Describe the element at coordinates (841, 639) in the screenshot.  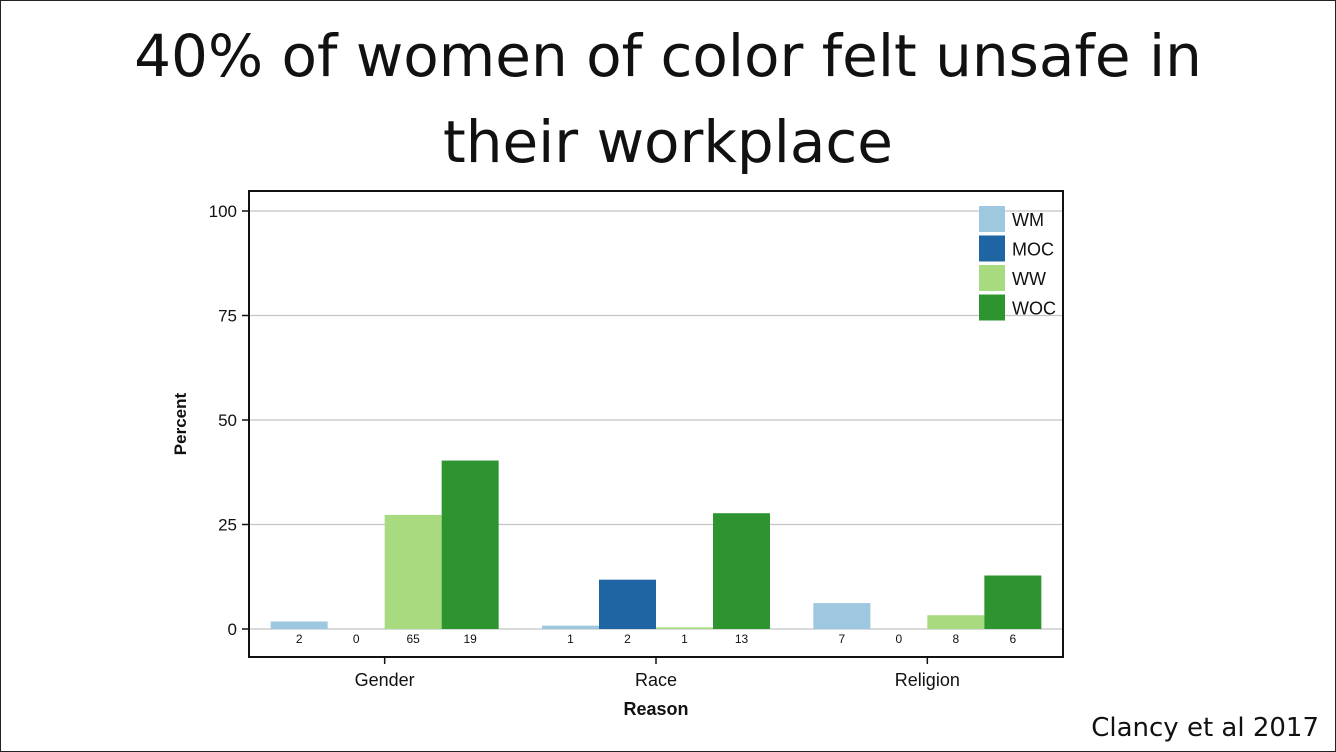
I see `count-label: 7` at that location.